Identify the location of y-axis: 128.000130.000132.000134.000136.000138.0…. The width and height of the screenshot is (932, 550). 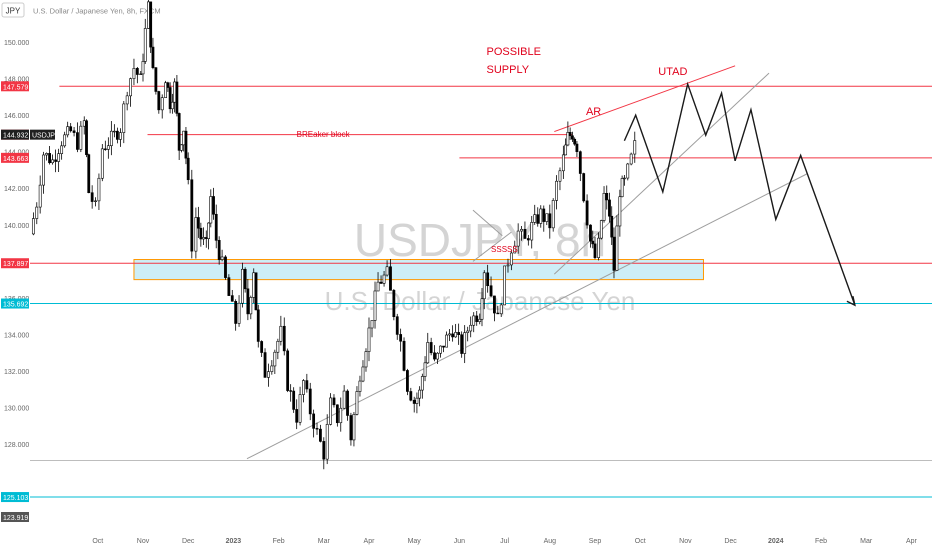
(30, 281).